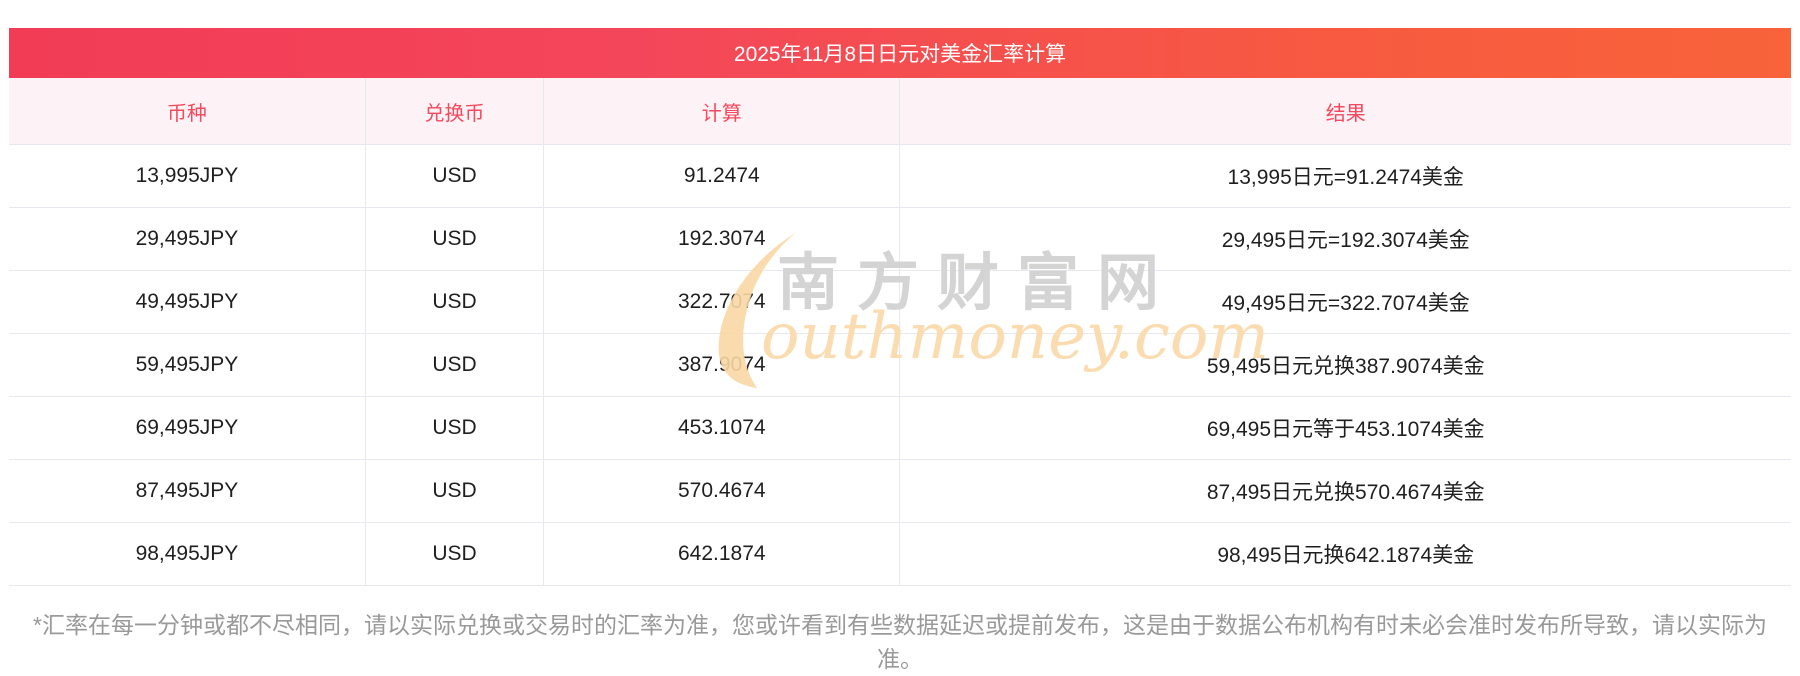  Describe the element at coordinates (1345, 302) in the screenshot. I see `result-cell: 49,495日元=322.7074美金` at that location.